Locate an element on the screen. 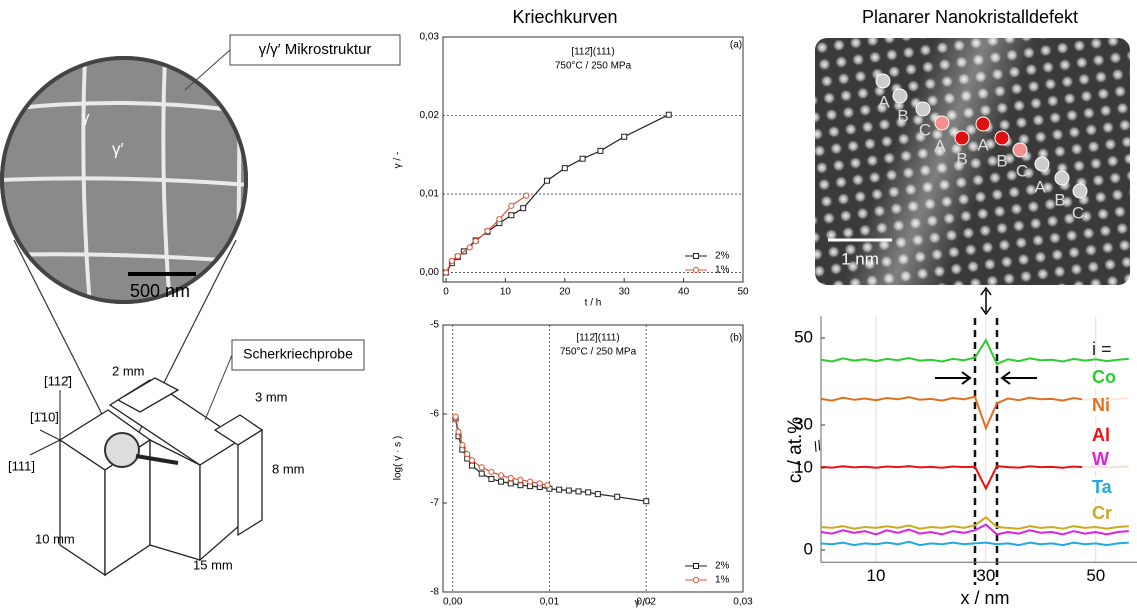 Image resolution: width=1137 pixels, height=608 pixels. y-tick-label: -7 is located at coordinates (434, 503).